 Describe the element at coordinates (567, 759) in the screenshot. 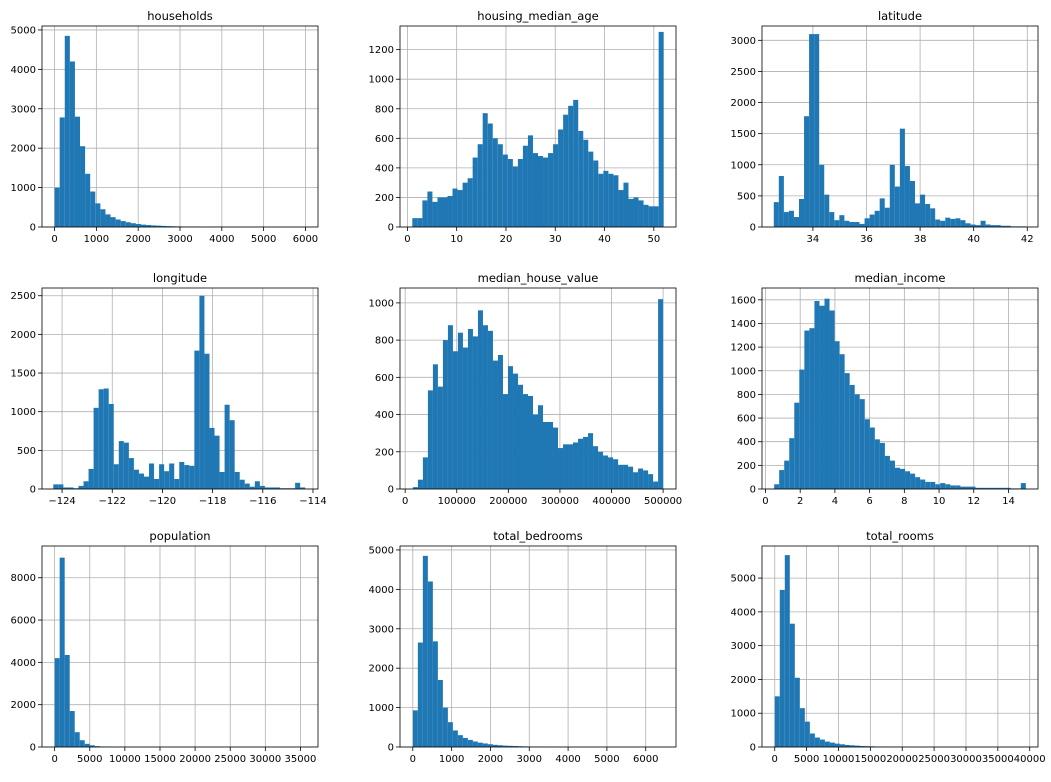

I see `x-tick-label: 4000` at that location.